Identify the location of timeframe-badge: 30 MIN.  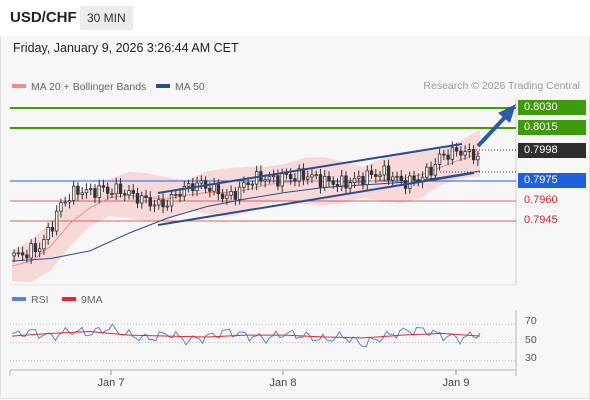
(106, 18).